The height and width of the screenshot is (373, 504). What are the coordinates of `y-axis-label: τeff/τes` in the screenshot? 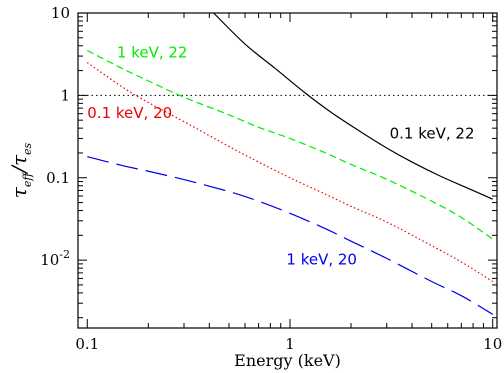 It's located at (20, 170).